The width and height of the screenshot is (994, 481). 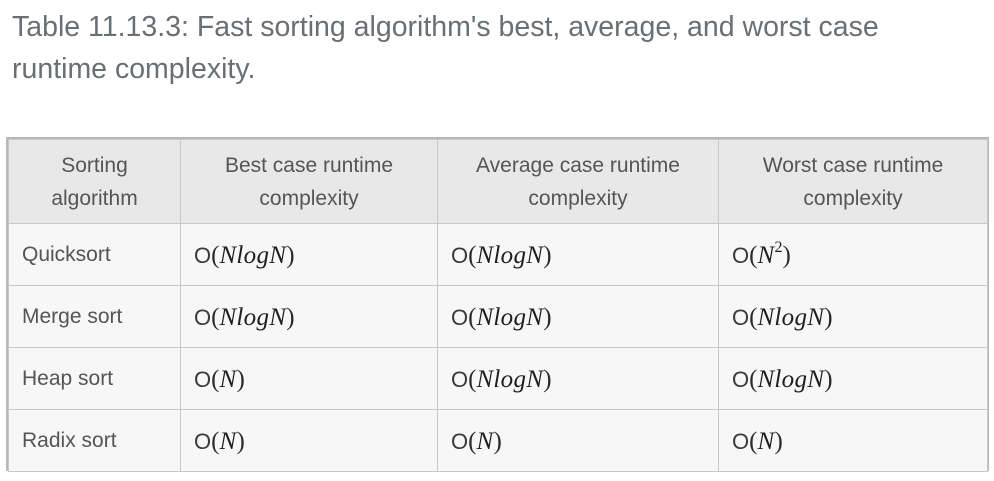 I want to click on algorithm-name: Quicksort, so click(x=94, y=254).